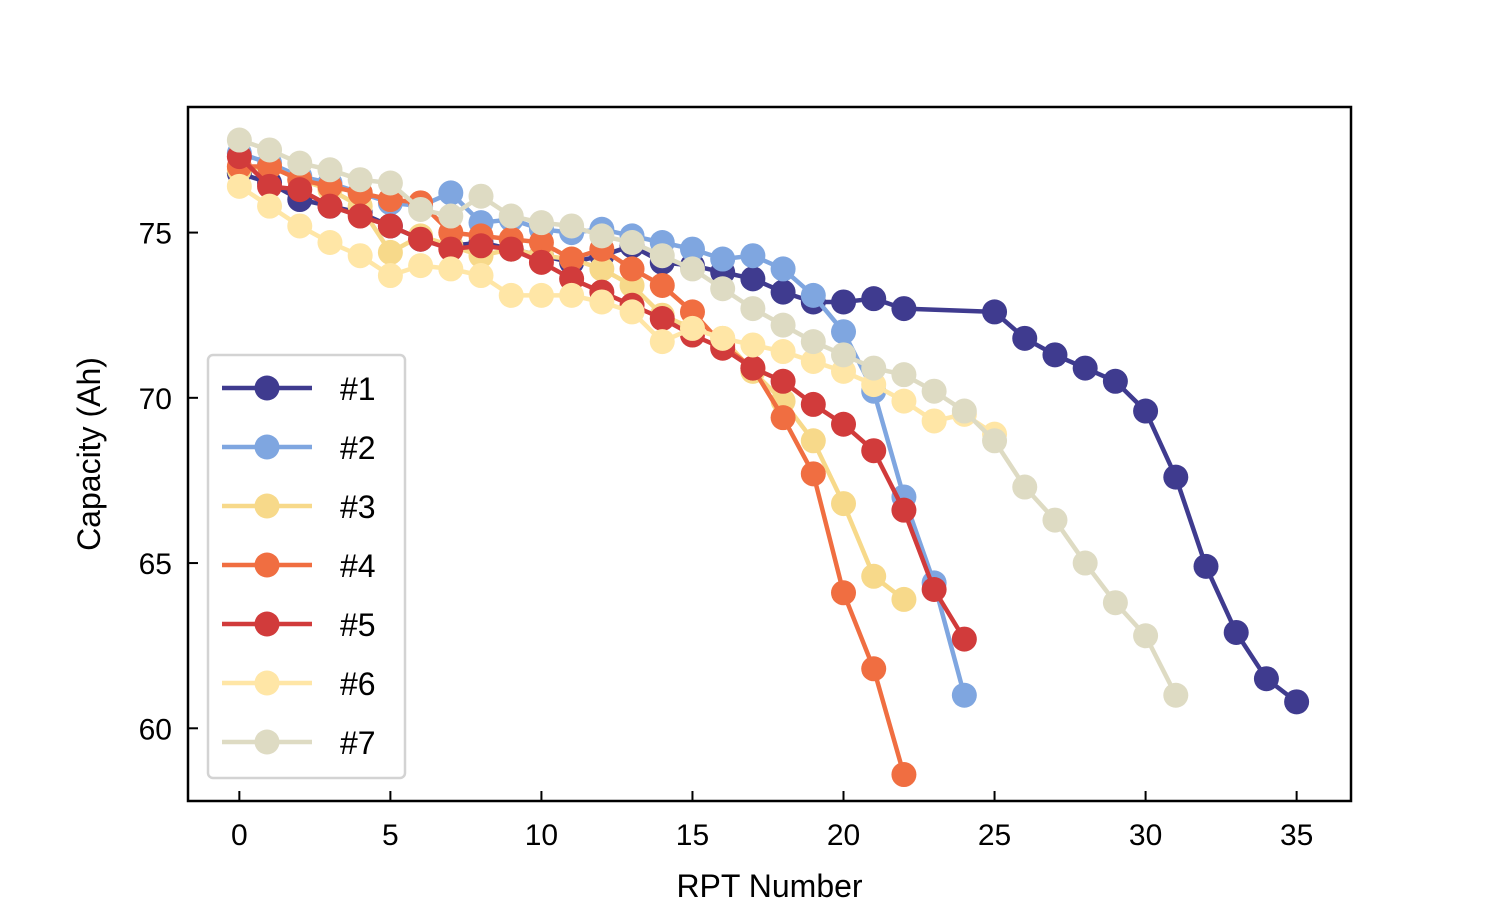 The height and width of the screenshot is (900, 1500). I want to click on x-tick-label: 25, so click(994, 835).